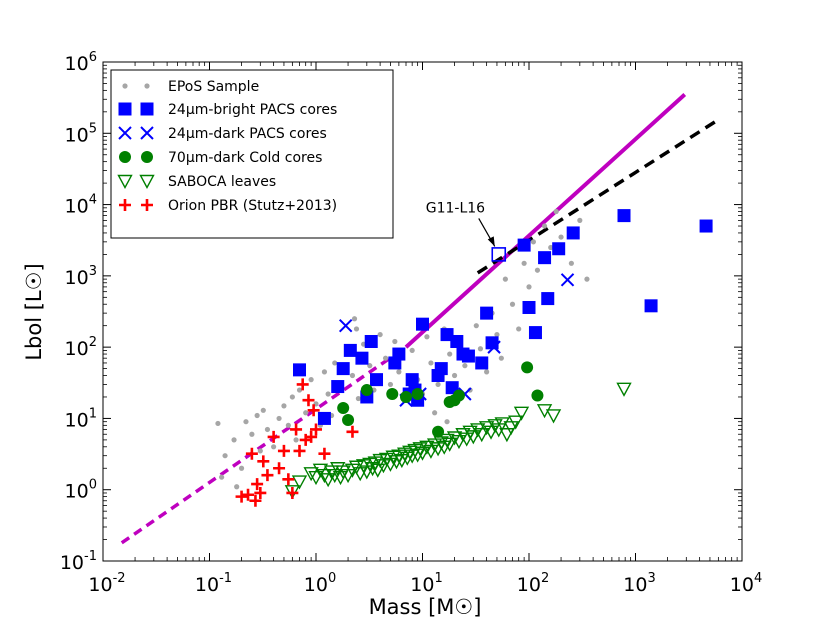 The width and height of the screenshot is (830, 623). I want to click on point-4-22-shape, so click(386, 459).